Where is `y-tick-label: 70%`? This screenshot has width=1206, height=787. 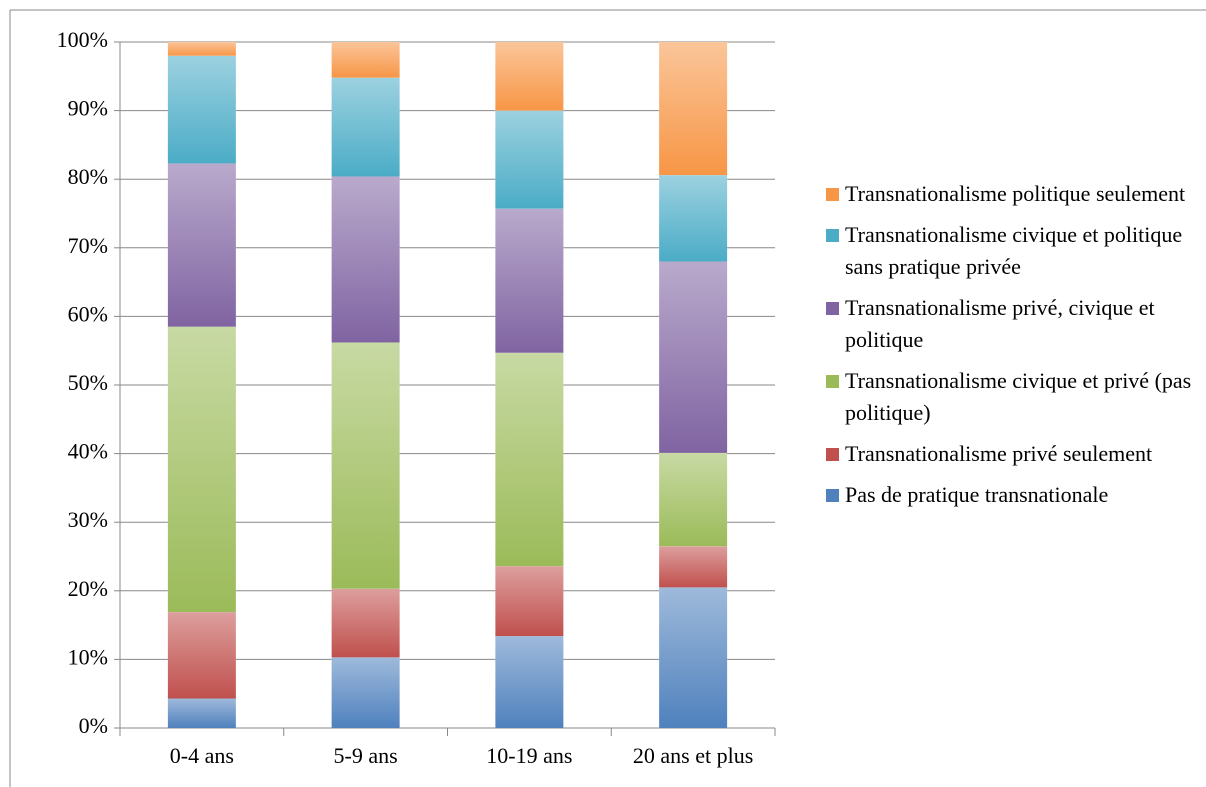 y-tick-label: 70% is located at coordinates (88, 245).